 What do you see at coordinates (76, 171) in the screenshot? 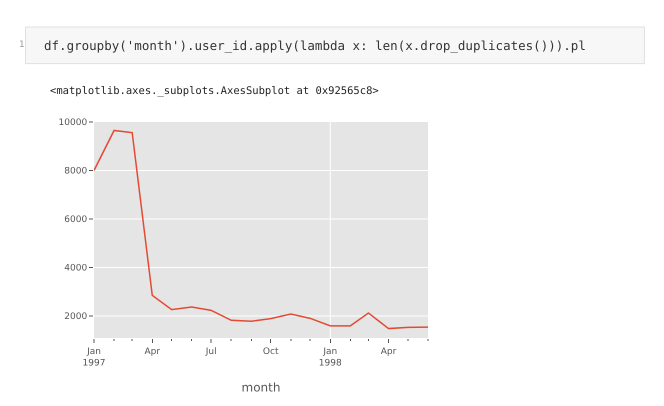
I see `y-tick-label: 8000` at bounding box center [76, 171].